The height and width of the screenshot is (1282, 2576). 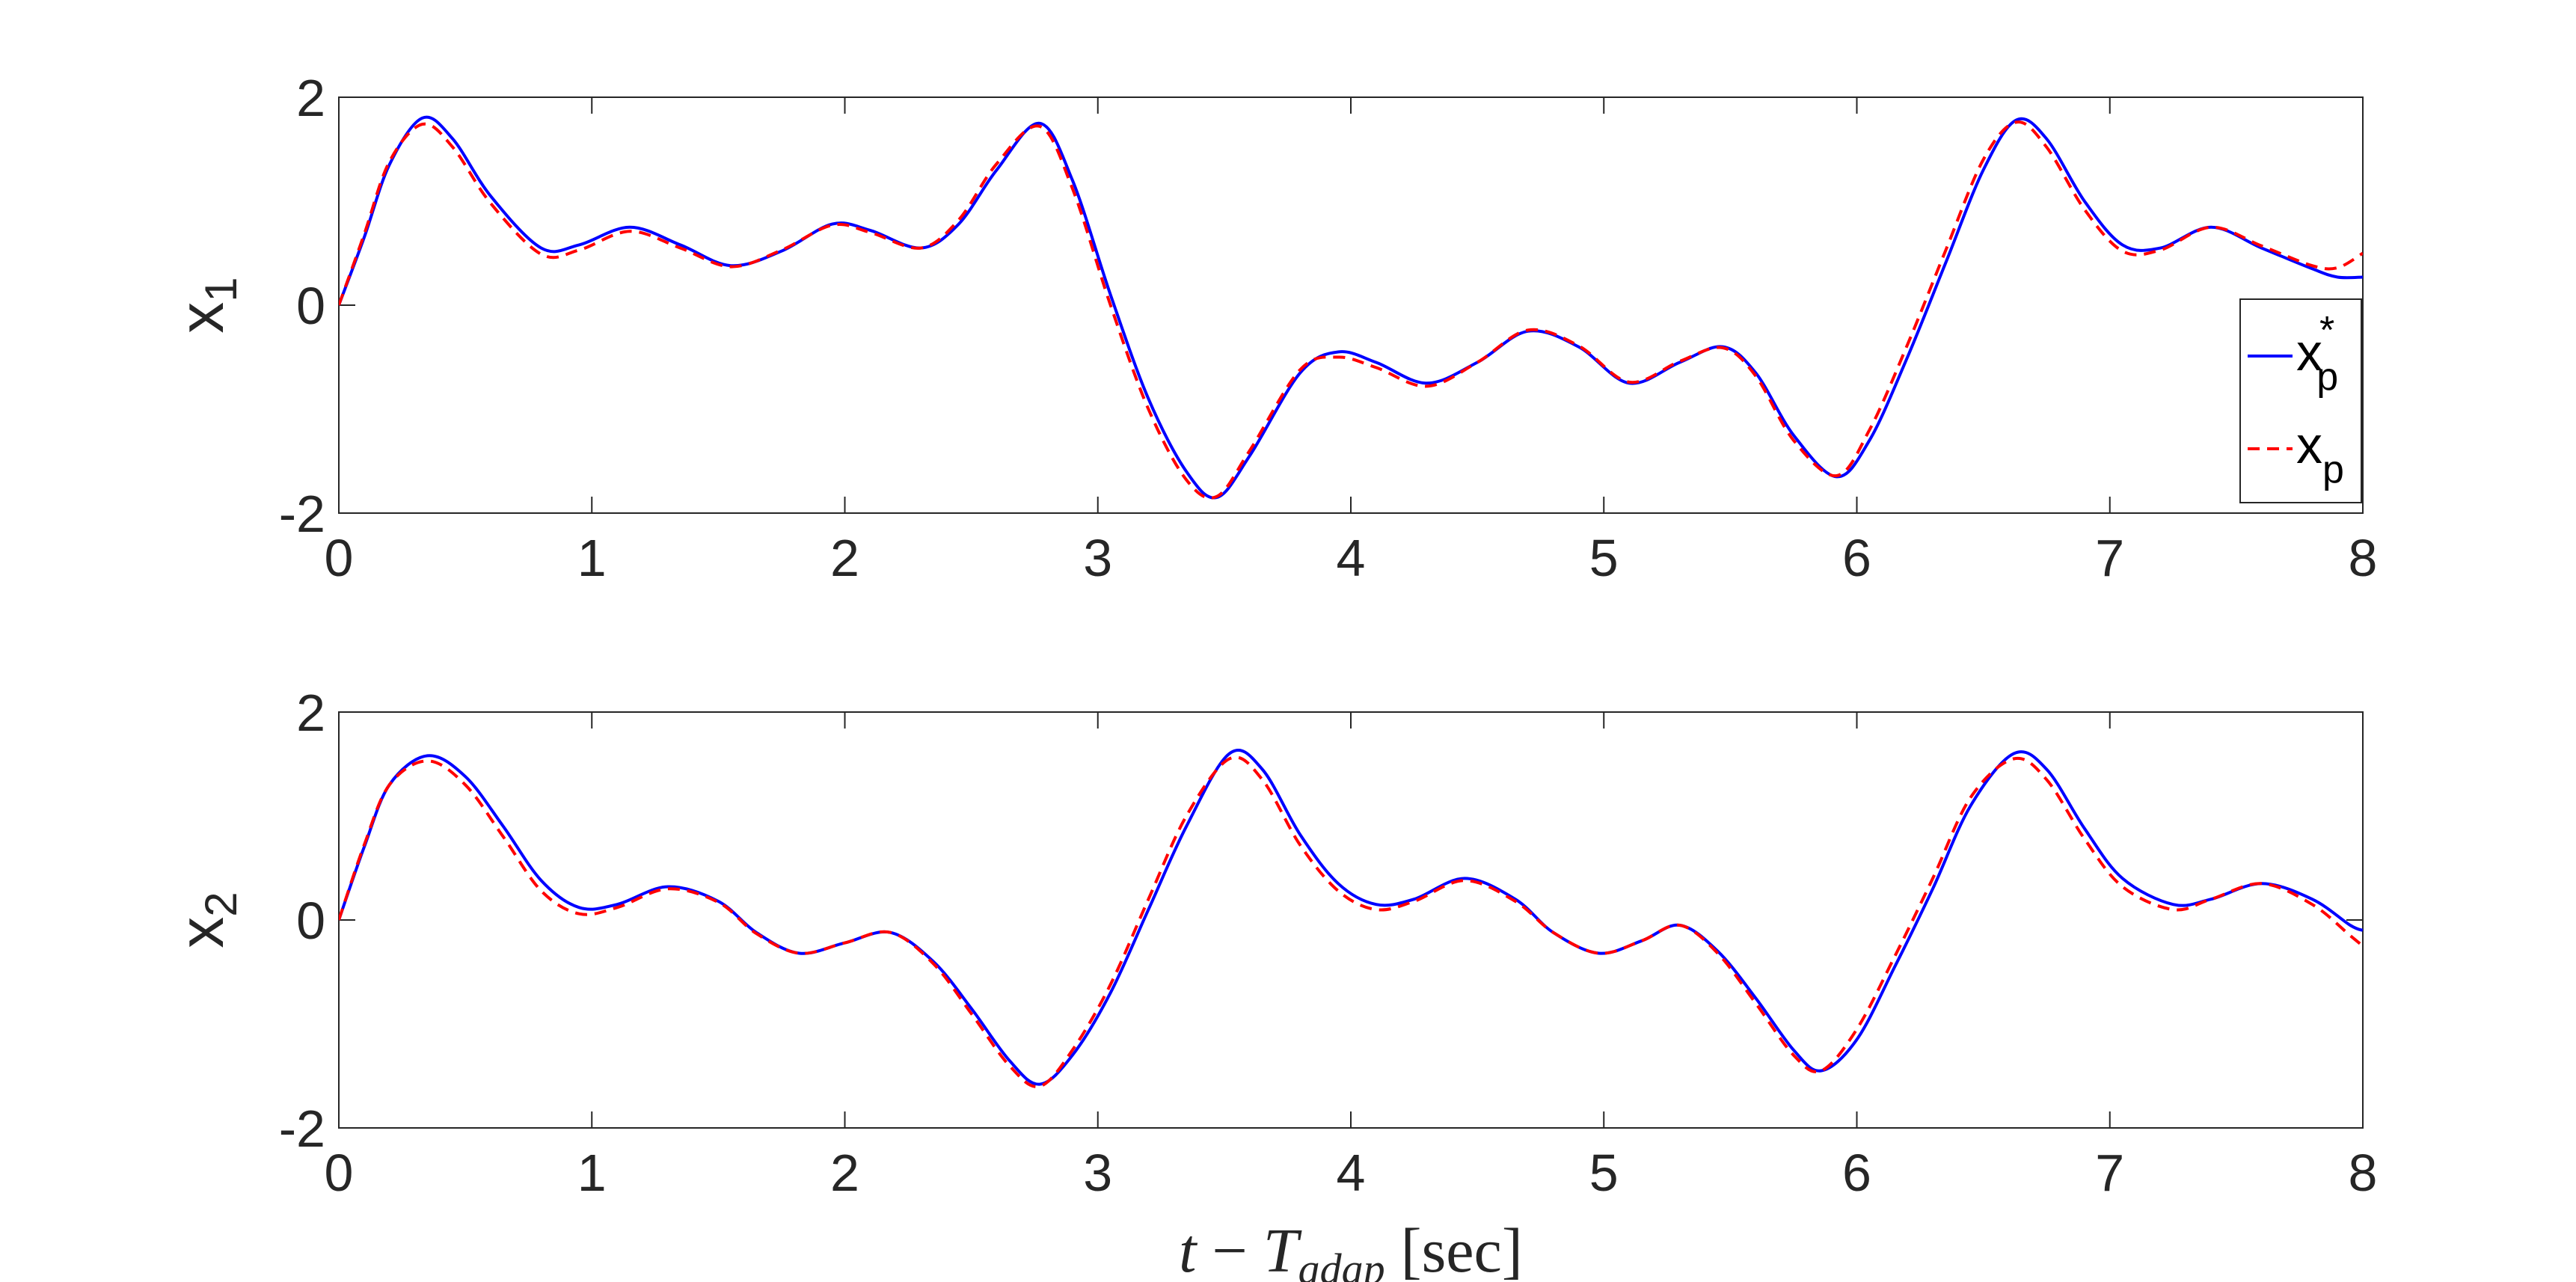 What do you see at coordinates (2326, 330) in the screenshot?
I see `legend-sup: *` at bounding box center [2326, 330].